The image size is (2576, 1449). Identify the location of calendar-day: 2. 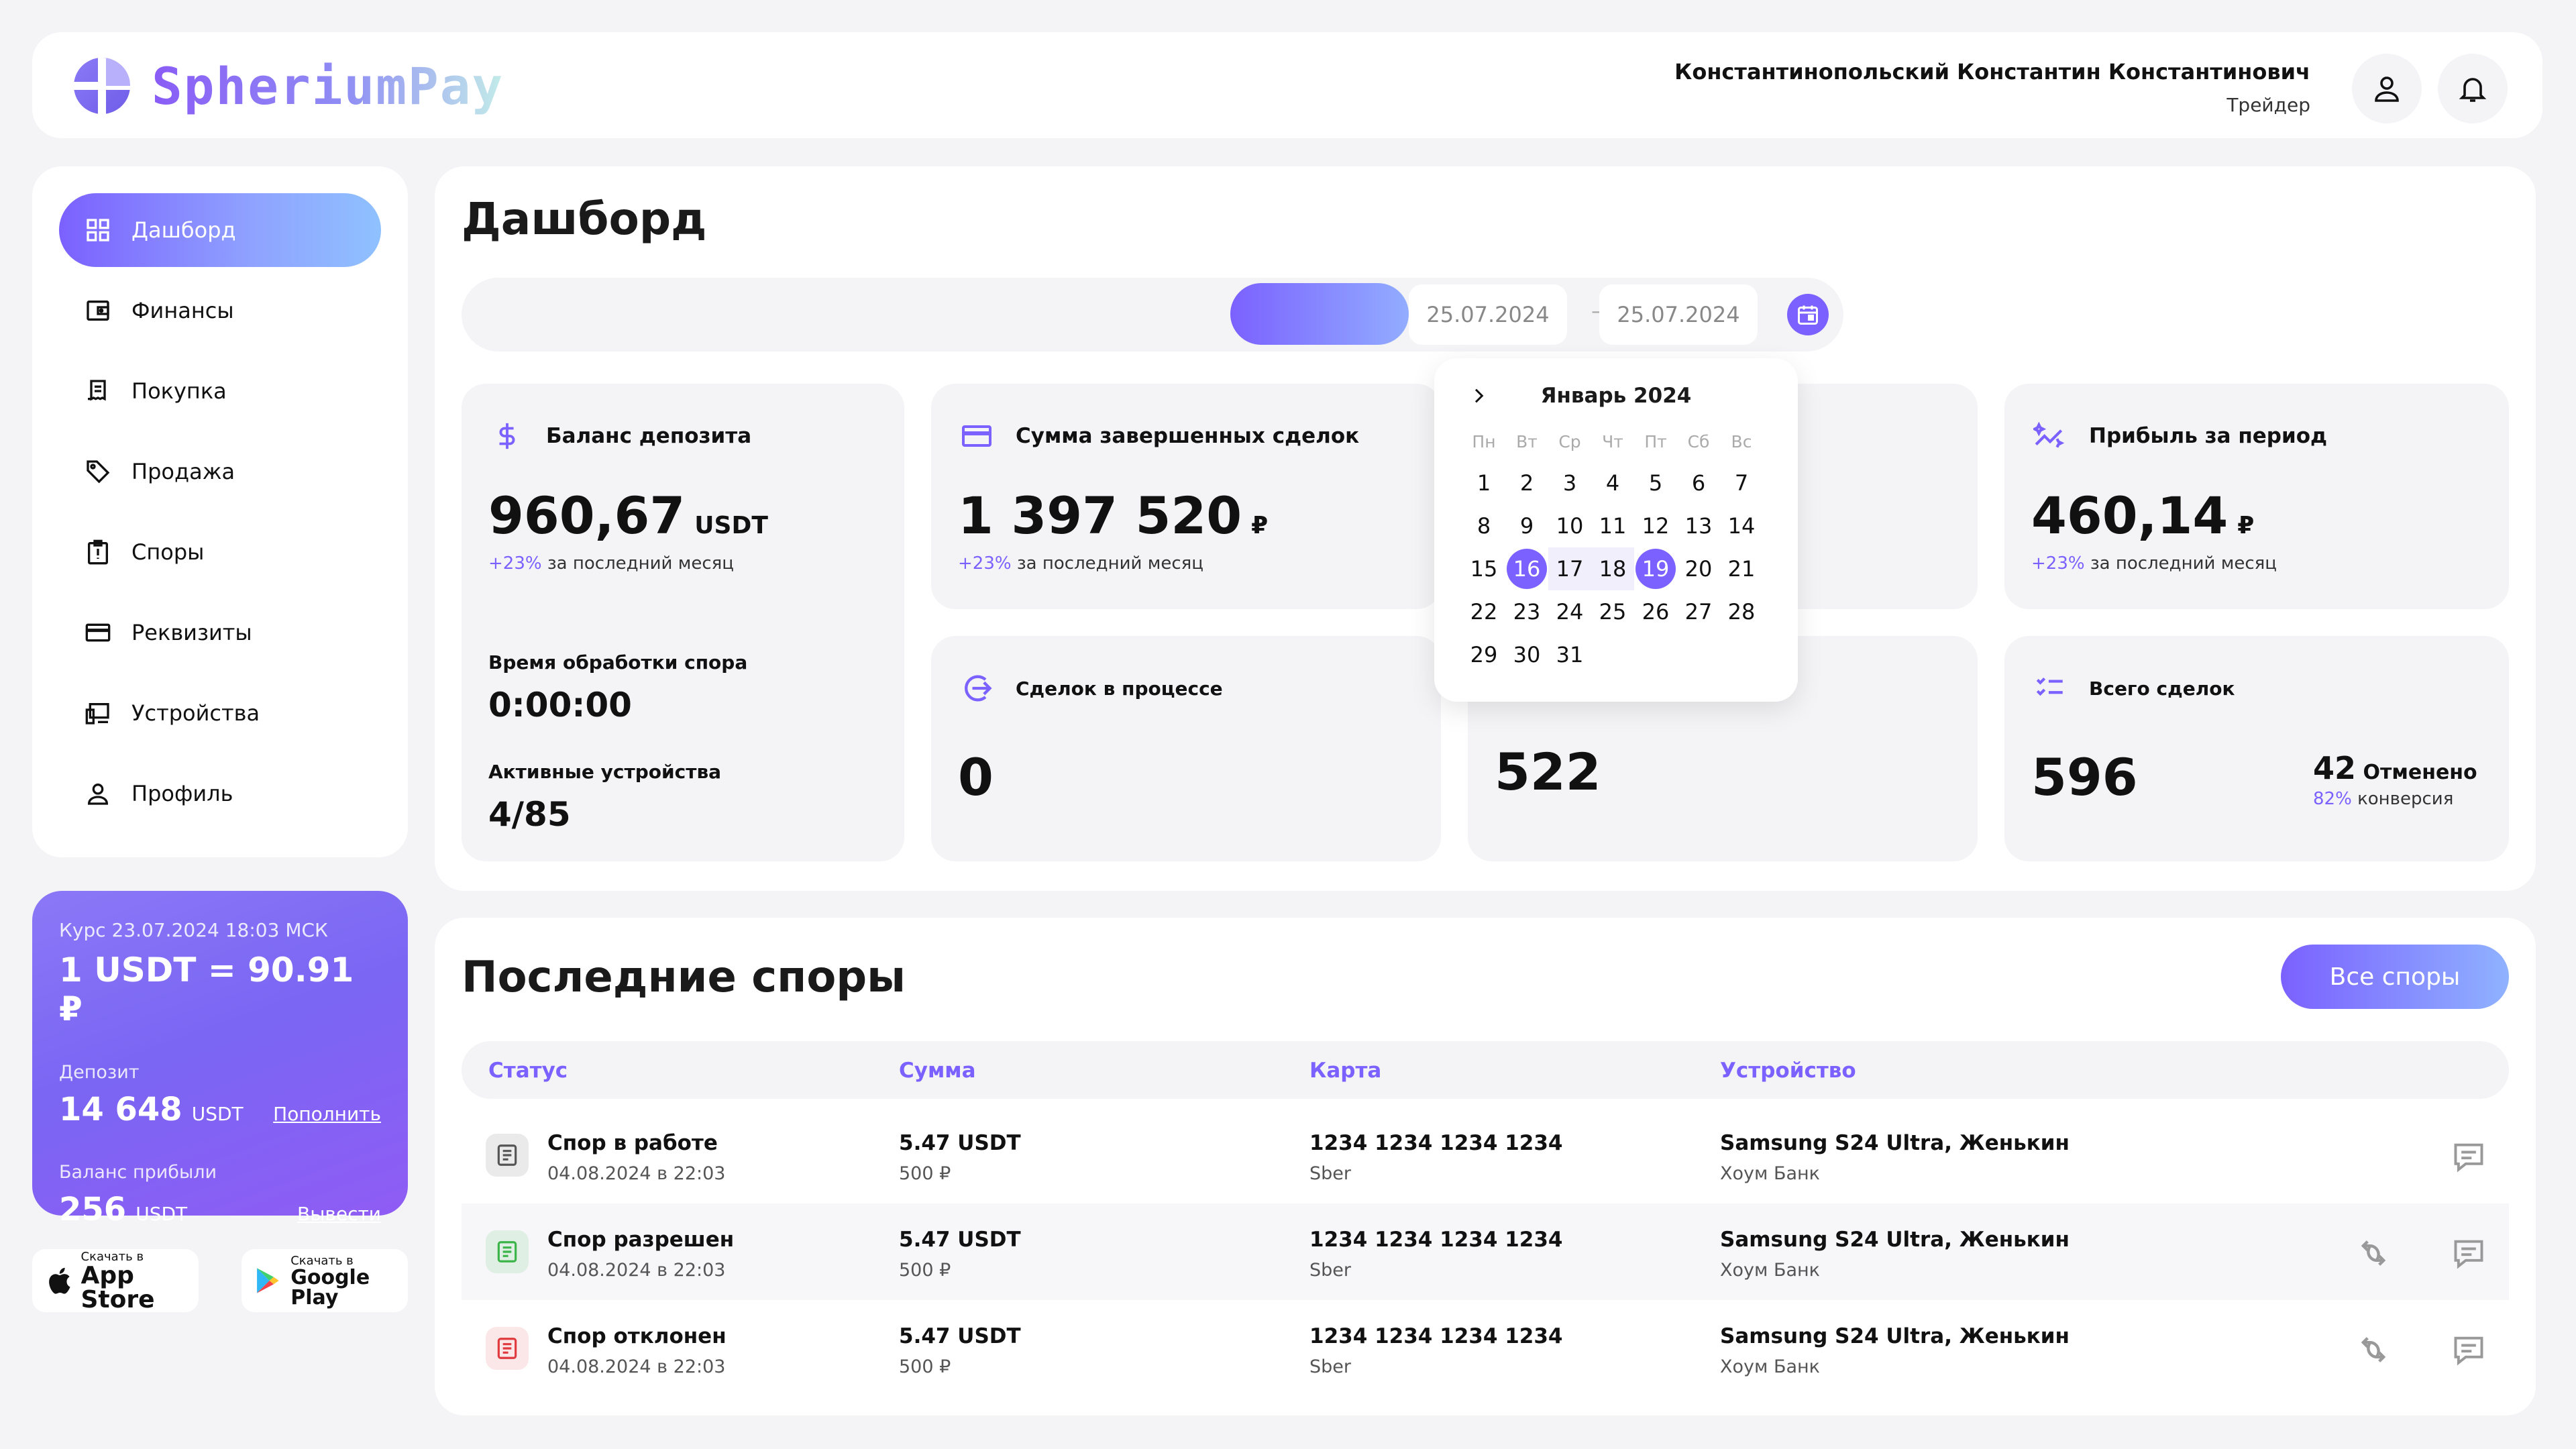
(1526, 483).